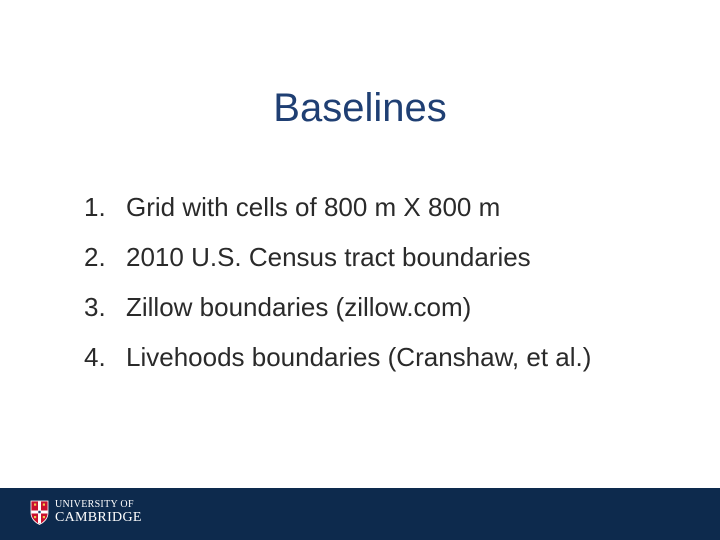 The height and width of the screenshot is (540, 720). I want to click on footer-bar: UNIVERSITY OF CAMBRIDGE, so click(360, 514).